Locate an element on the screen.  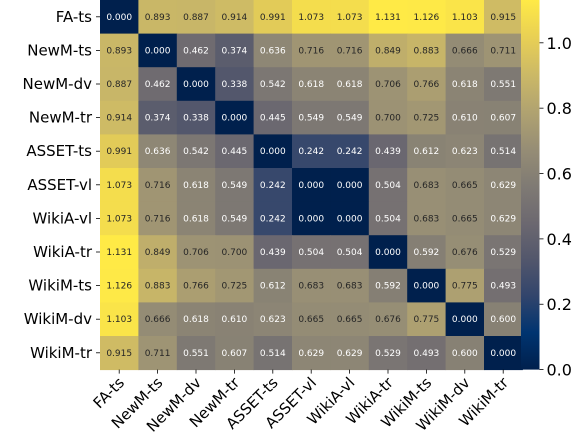
cell-value-label: 0.610 is located at coordinates (465, 119).